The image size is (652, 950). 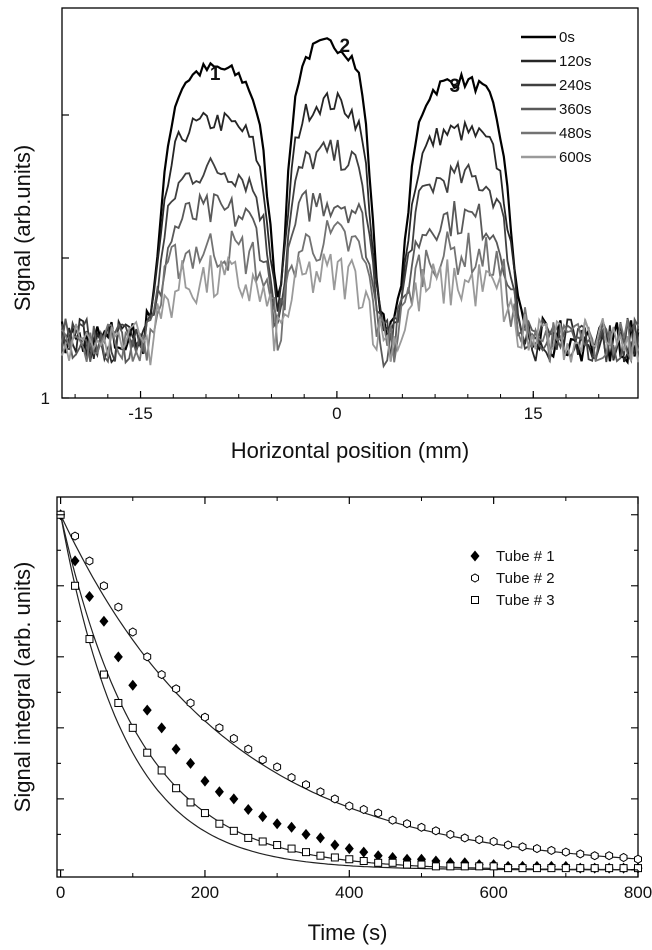 I want to click on top-x-tick-label: -15, so click(x=140, y=413).